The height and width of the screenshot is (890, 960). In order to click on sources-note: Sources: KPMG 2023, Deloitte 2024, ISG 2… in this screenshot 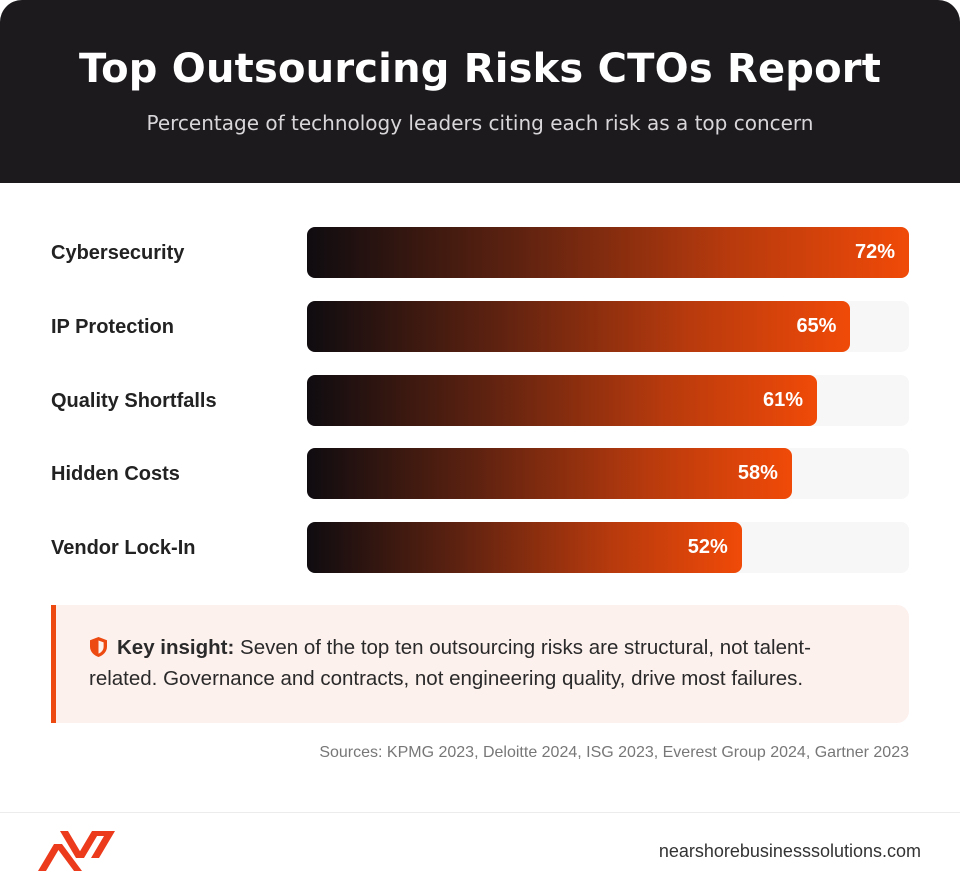, I will do `click(614, 752)`.